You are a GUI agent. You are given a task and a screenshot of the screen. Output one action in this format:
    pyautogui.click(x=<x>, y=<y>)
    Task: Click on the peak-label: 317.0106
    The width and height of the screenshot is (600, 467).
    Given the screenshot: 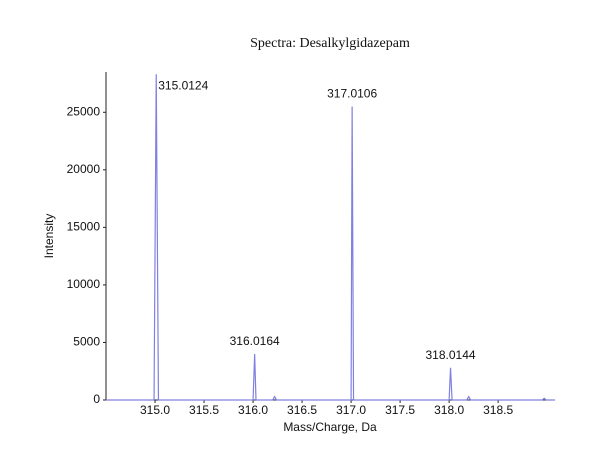 What is the action you would take?
    pyautogui.click(x=352, y=94)
    